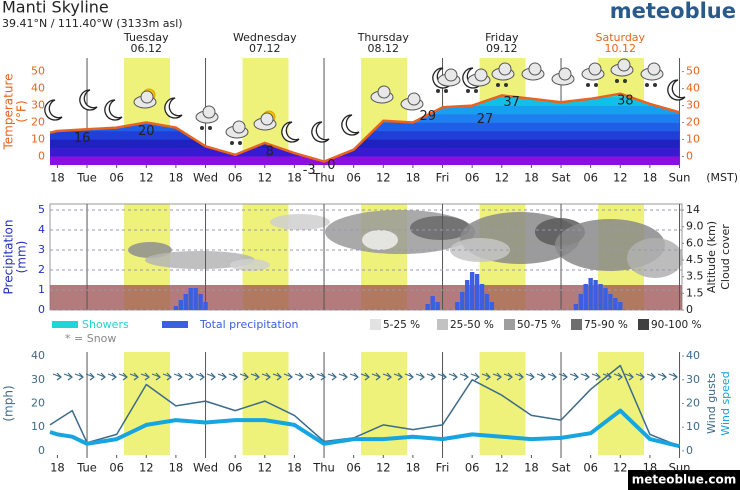 The height and width of the screenshot is (490, 740). I want to click on day-date: 07.12, so click(265, 48).